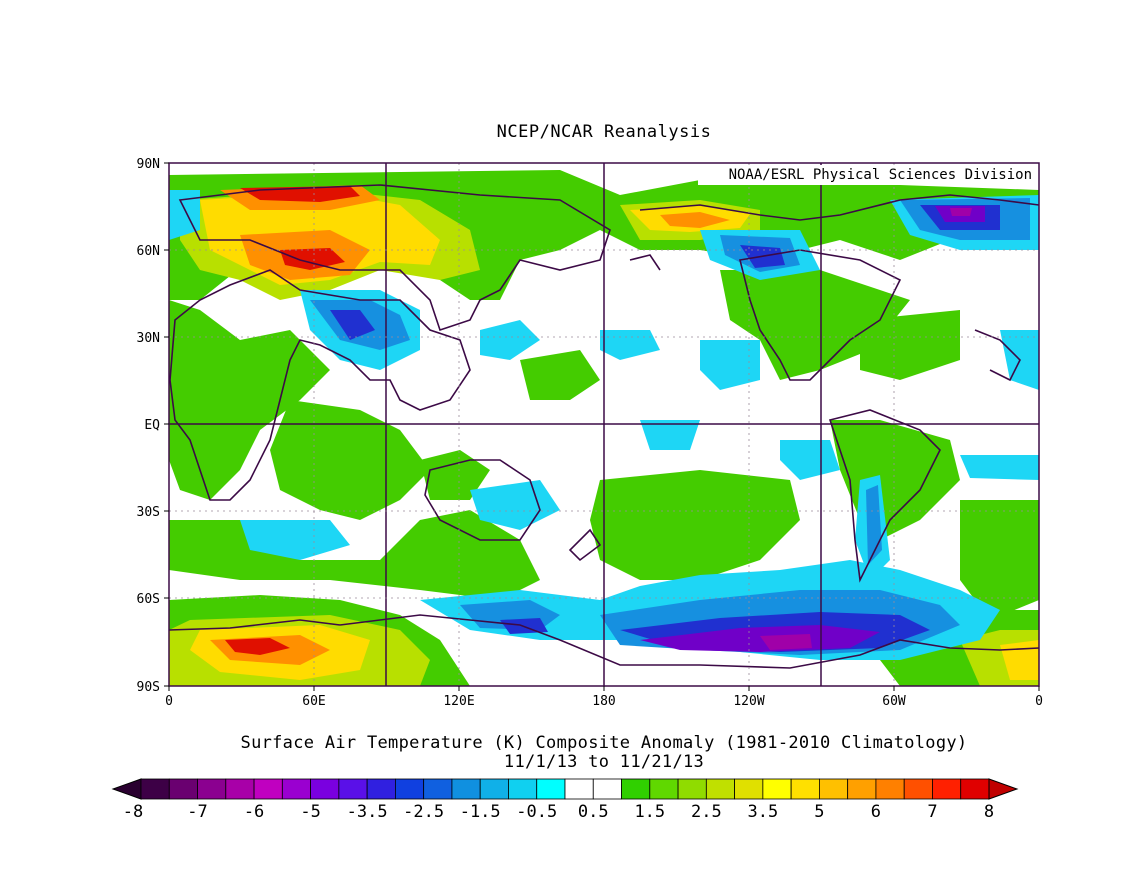  Describe the element at coordinates (819, 812) in the screenshot. I see `colorbar-label: 5` at that location.